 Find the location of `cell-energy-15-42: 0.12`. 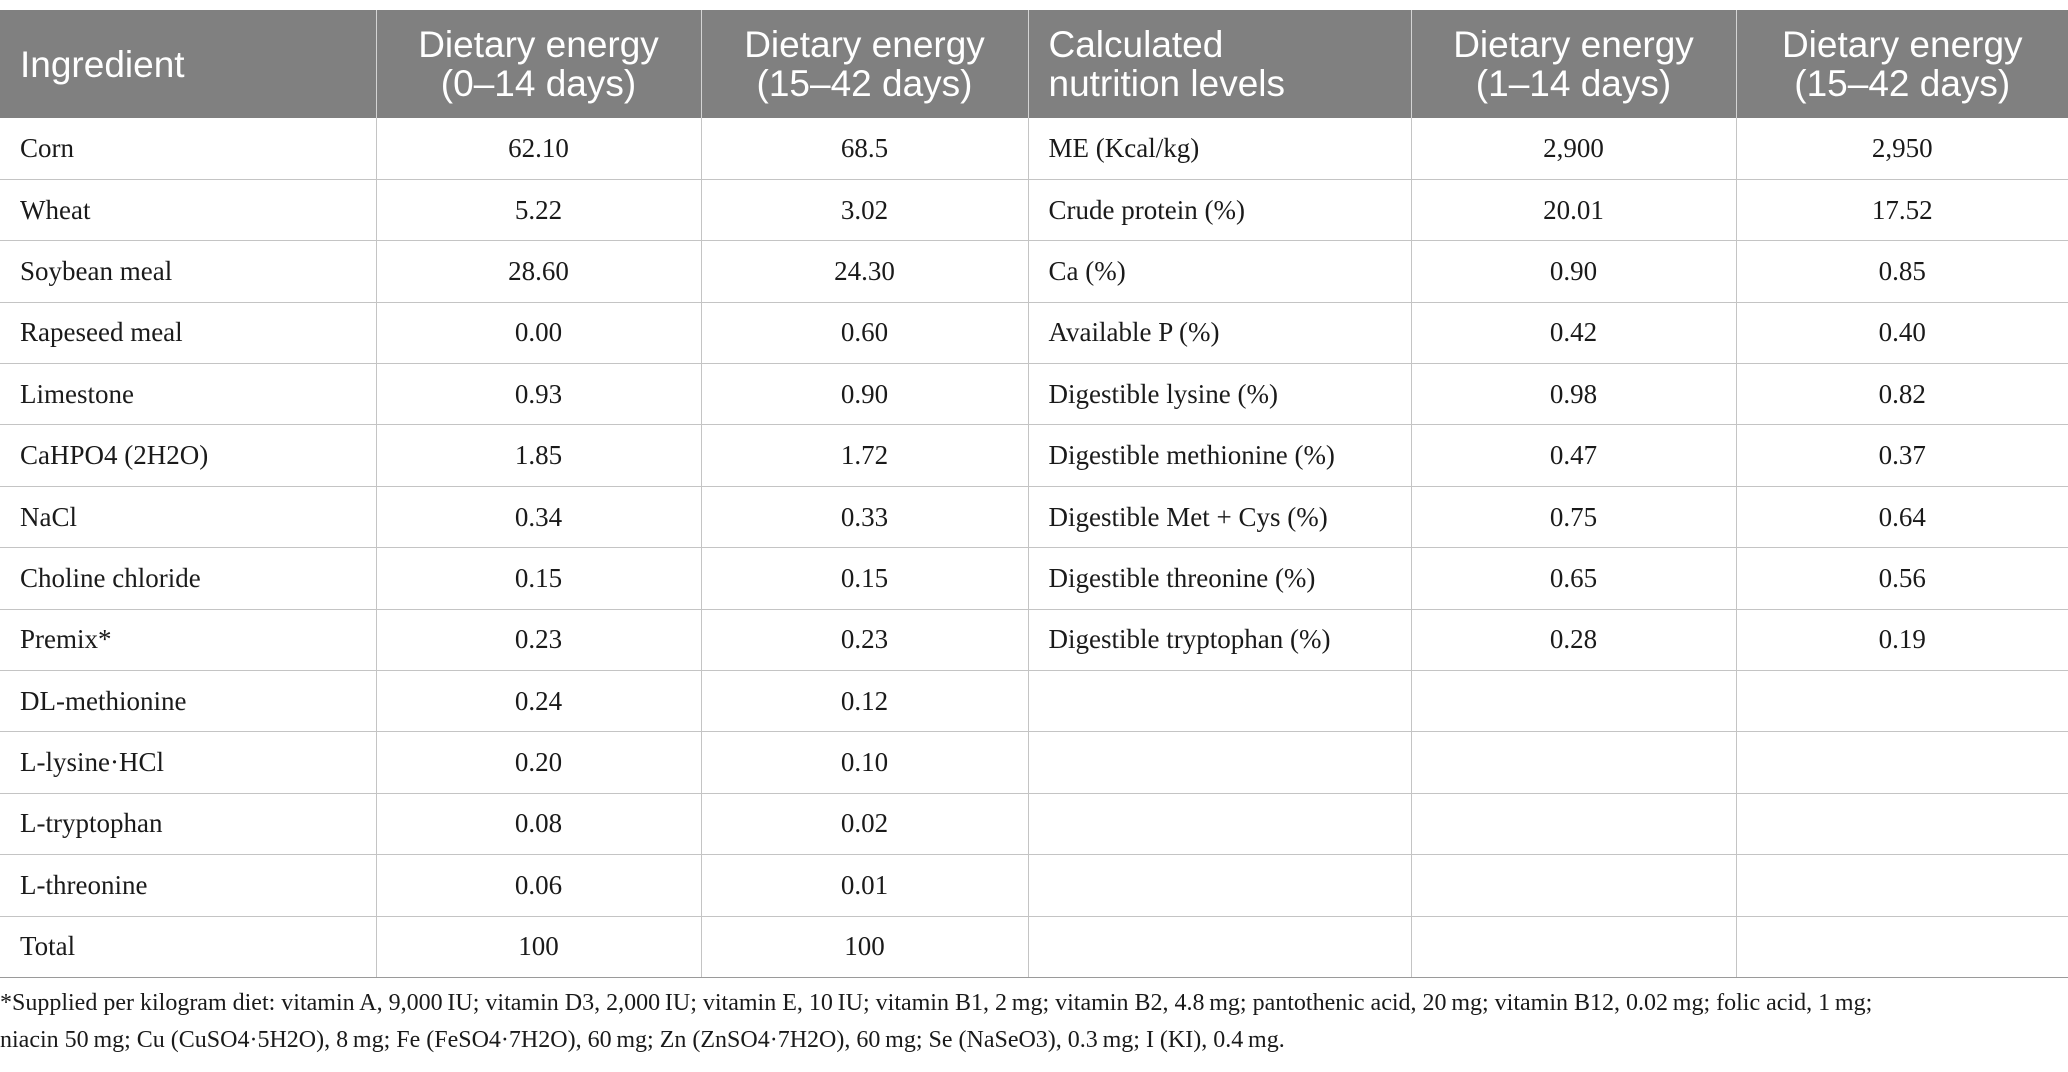

cell-energy-15-42: 0.12 is located at coordinates (865, 701).